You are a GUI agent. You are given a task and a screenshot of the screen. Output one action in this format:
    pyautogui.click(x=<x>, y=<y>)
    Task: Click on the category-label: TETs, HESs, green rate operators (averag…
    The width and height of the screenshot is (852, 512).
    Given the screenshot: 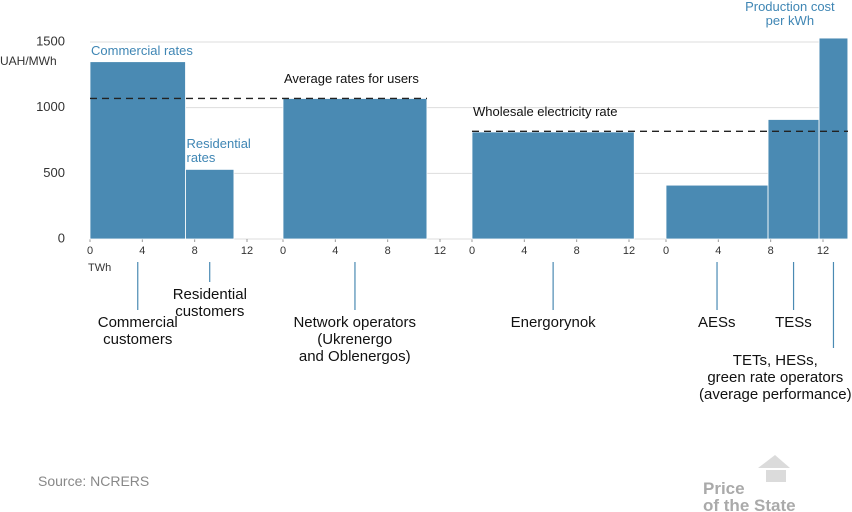 What is the action you would take?
    pyautogui.click(x=775, y=377)
    